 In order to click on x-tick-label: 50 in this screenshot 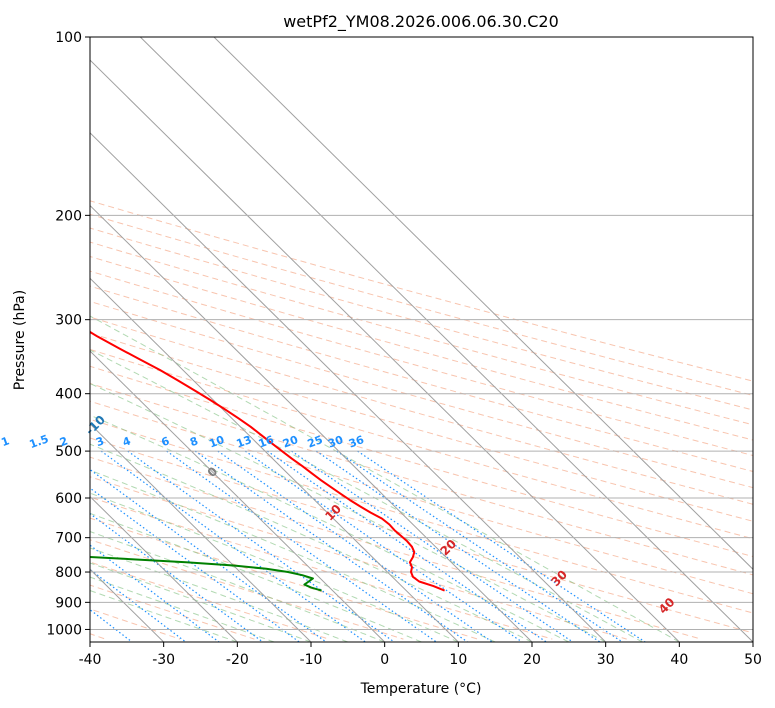, I will do `click(753, 660)`.